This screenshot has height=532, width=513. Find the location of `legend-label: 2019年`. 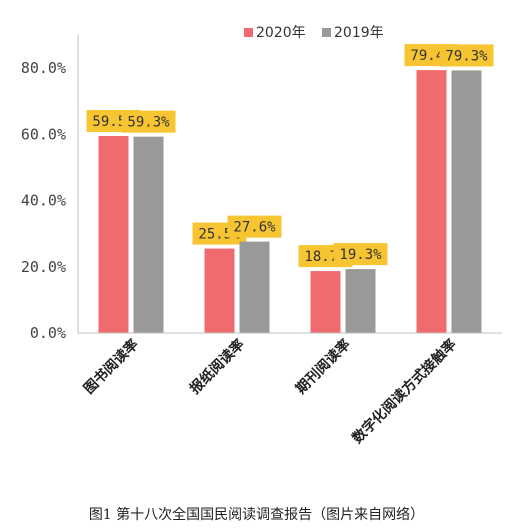

legend-label: 2019年 is located at coordinates (359, 33).